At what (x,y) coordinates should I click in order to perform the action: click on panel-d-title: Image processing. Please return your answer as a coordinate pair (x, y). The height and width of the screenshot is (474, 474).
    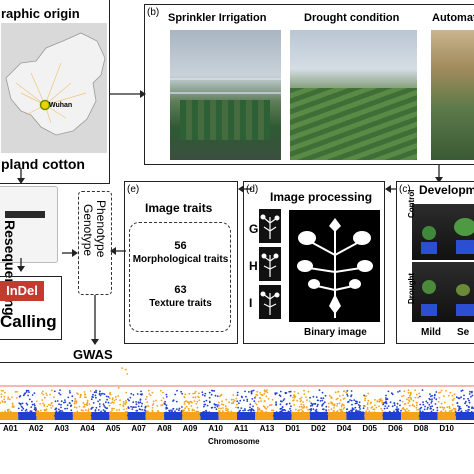
    Looking at the image, I should click on (321, 197).